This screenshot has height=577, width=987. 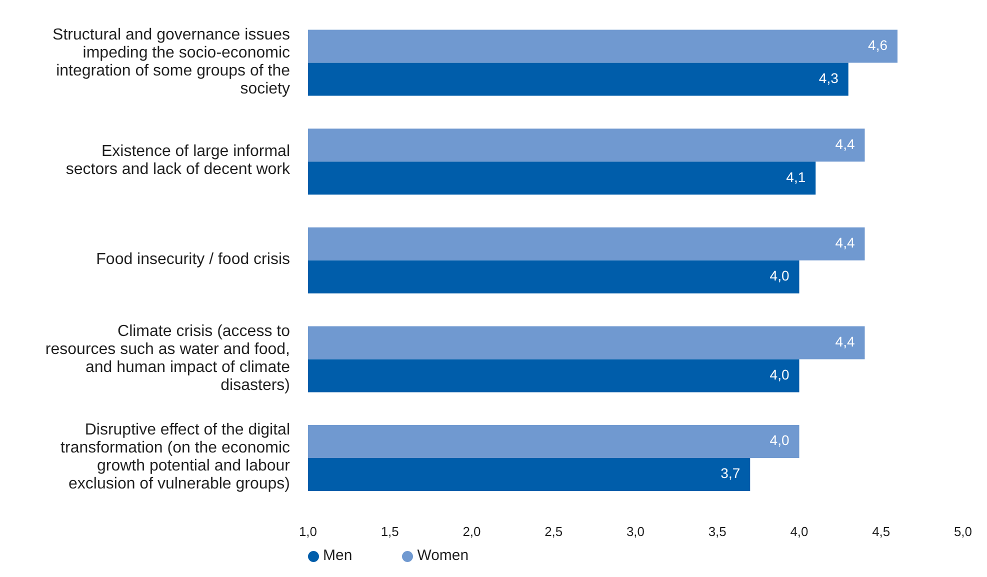 What do you see at coordinates (471, 532) in the screenshot?
I see `x-tick-label: 2,0` at bounding box center [471, 532].